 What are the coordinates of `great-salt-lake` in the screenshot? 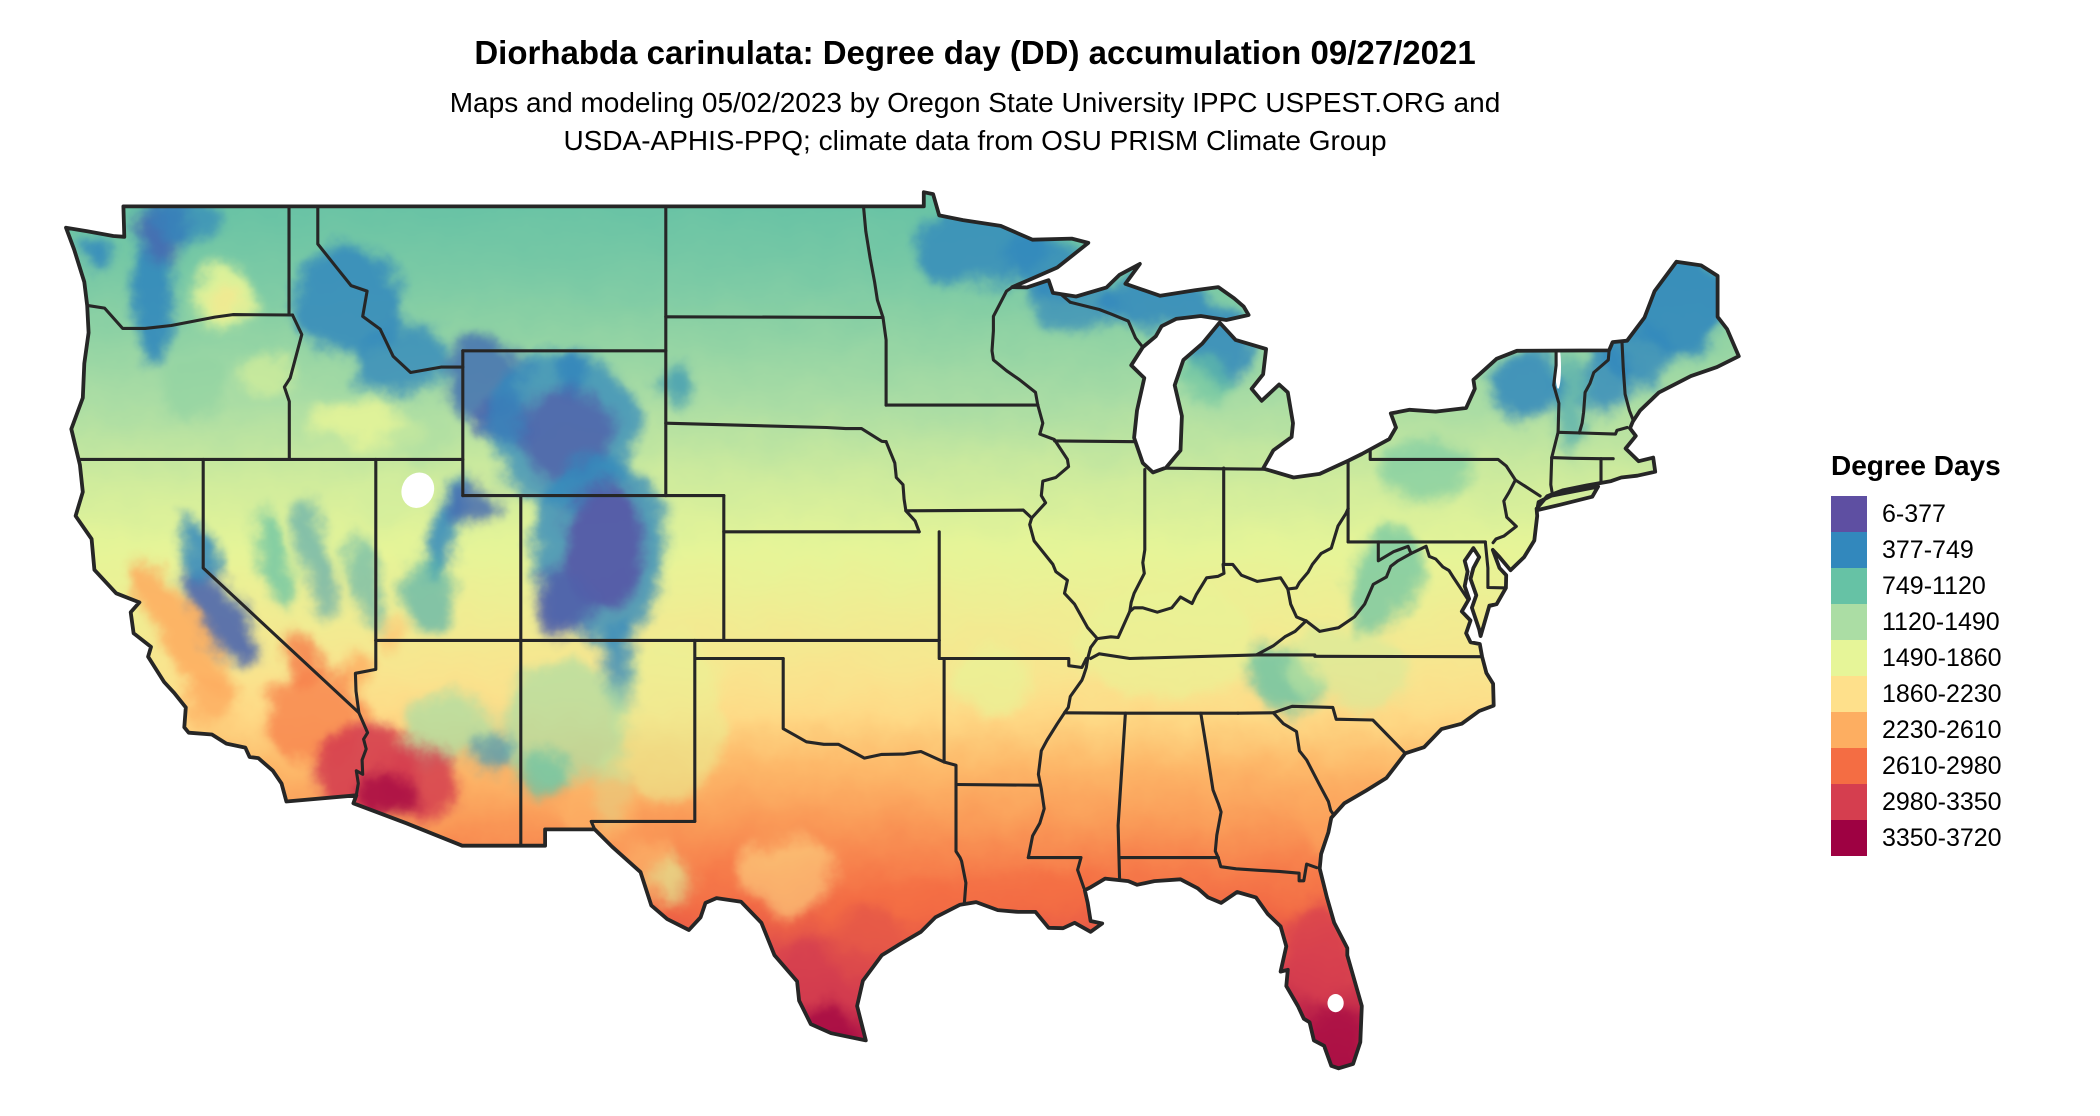 It's located at (418, 490).